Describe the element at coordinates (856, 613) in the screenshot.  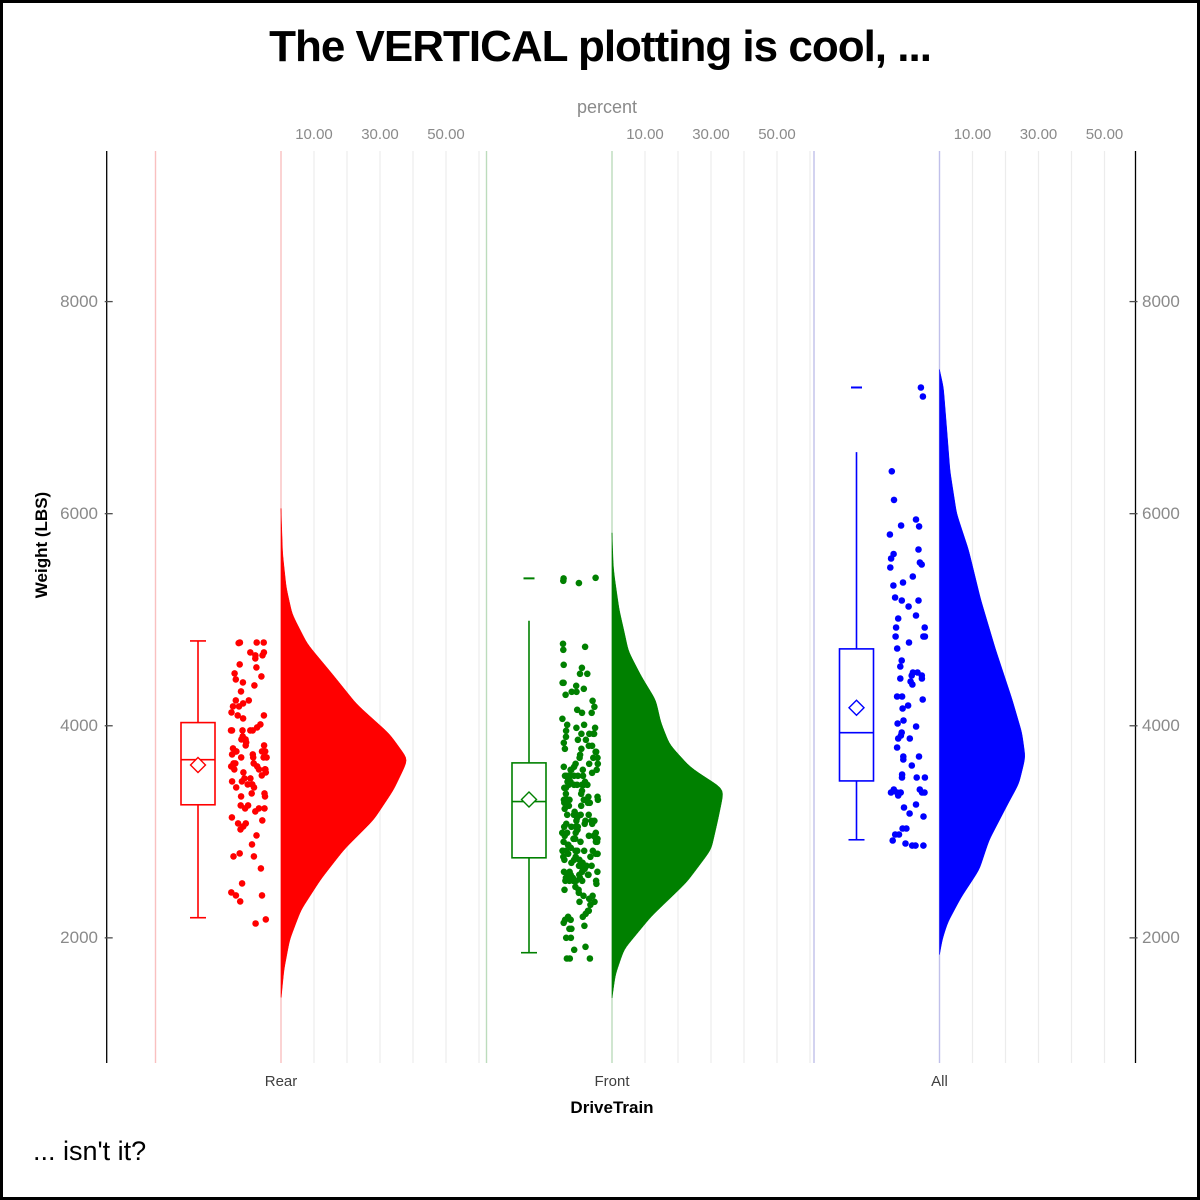
I see `boxplot-all` at that location.